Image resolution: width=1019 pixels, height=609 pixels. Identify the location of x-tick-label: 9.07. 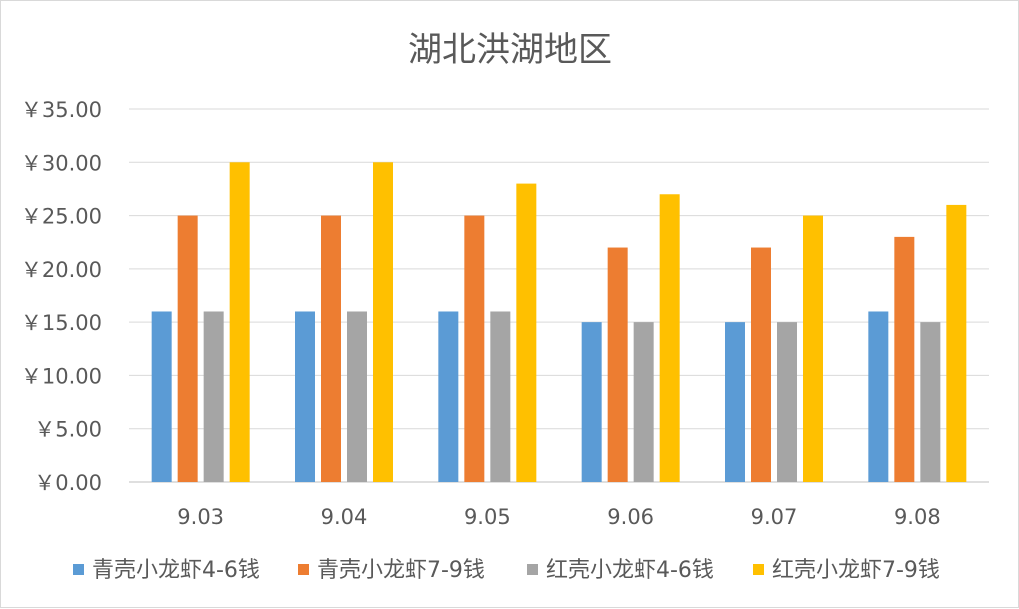
(774, 517).